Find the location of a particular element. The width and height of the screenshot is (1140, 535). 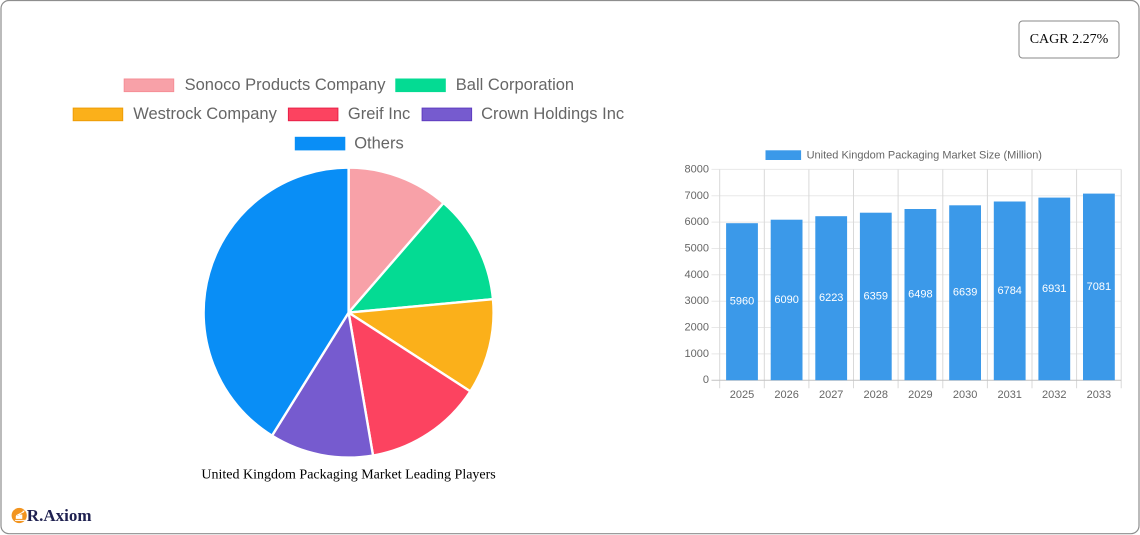

svg-text: 2033 is located at coordinates (1099, 395).